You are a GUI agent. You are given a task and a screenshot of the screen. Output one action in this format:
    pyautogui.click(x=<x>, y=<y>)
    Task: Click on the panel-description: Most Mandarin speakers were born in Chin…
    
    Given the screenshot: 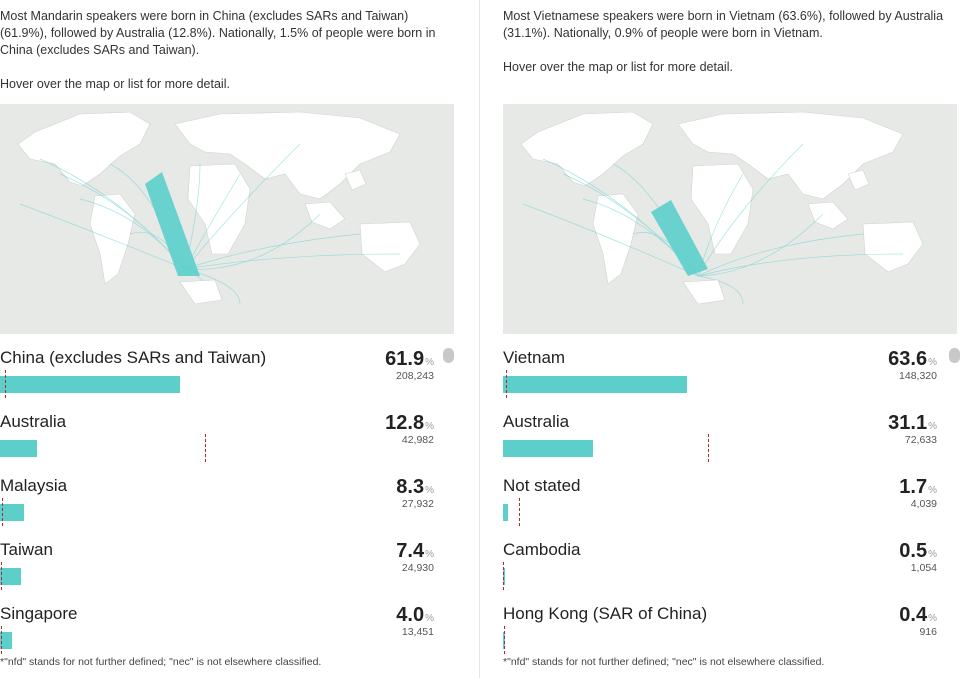 What is the action you would take?
    pyautogui.click(x=218, y=33)
    